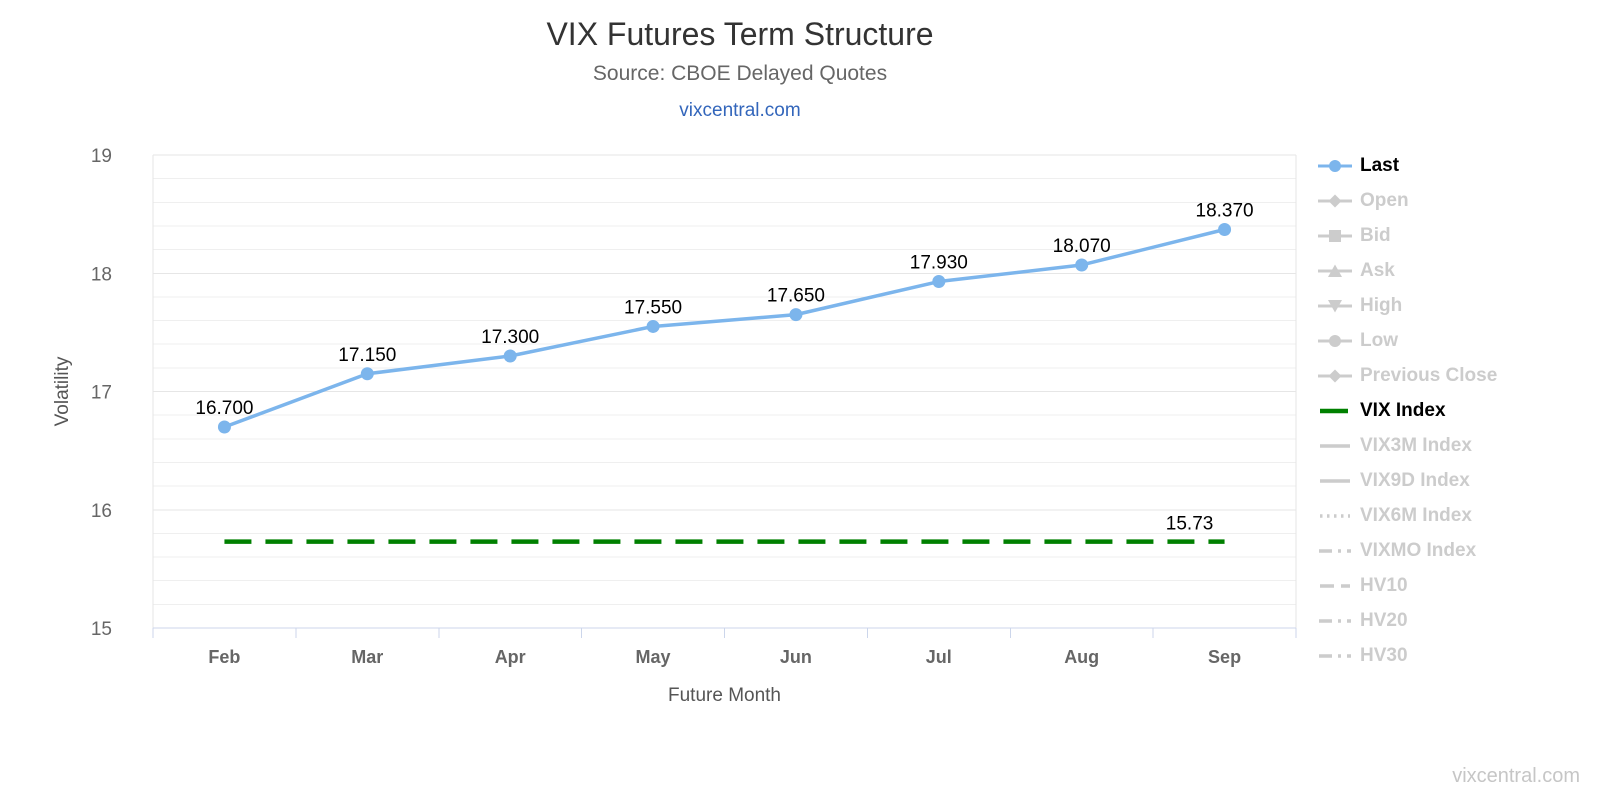 Image resolution: width=1600 pixels, height=800 pixels. I want to click on header-link-row: vixcentral.com, so click(740, 111).